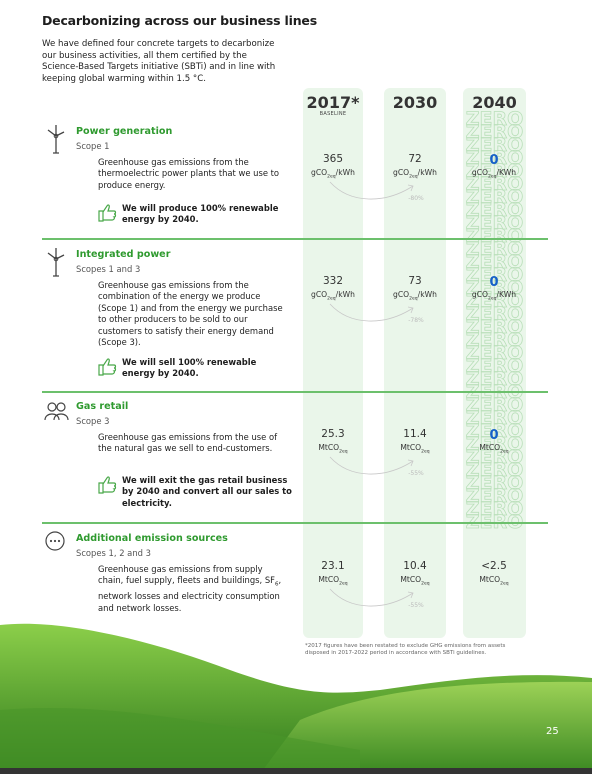 This screenshot has height=774, width=592. What do you see at coordinates (415, 281) in the screenshot?
I see `target-value: 73` at bounding box center [415, 281].